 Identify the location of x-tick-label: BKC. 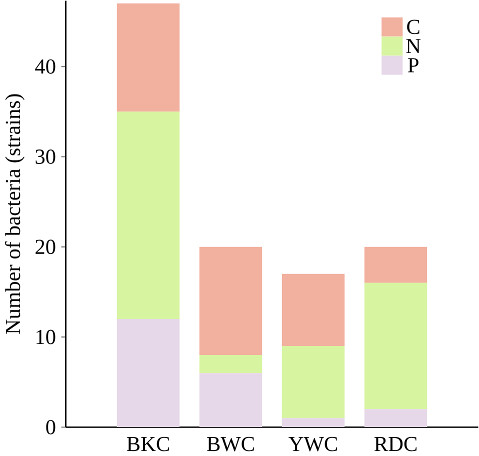
(148, 444).